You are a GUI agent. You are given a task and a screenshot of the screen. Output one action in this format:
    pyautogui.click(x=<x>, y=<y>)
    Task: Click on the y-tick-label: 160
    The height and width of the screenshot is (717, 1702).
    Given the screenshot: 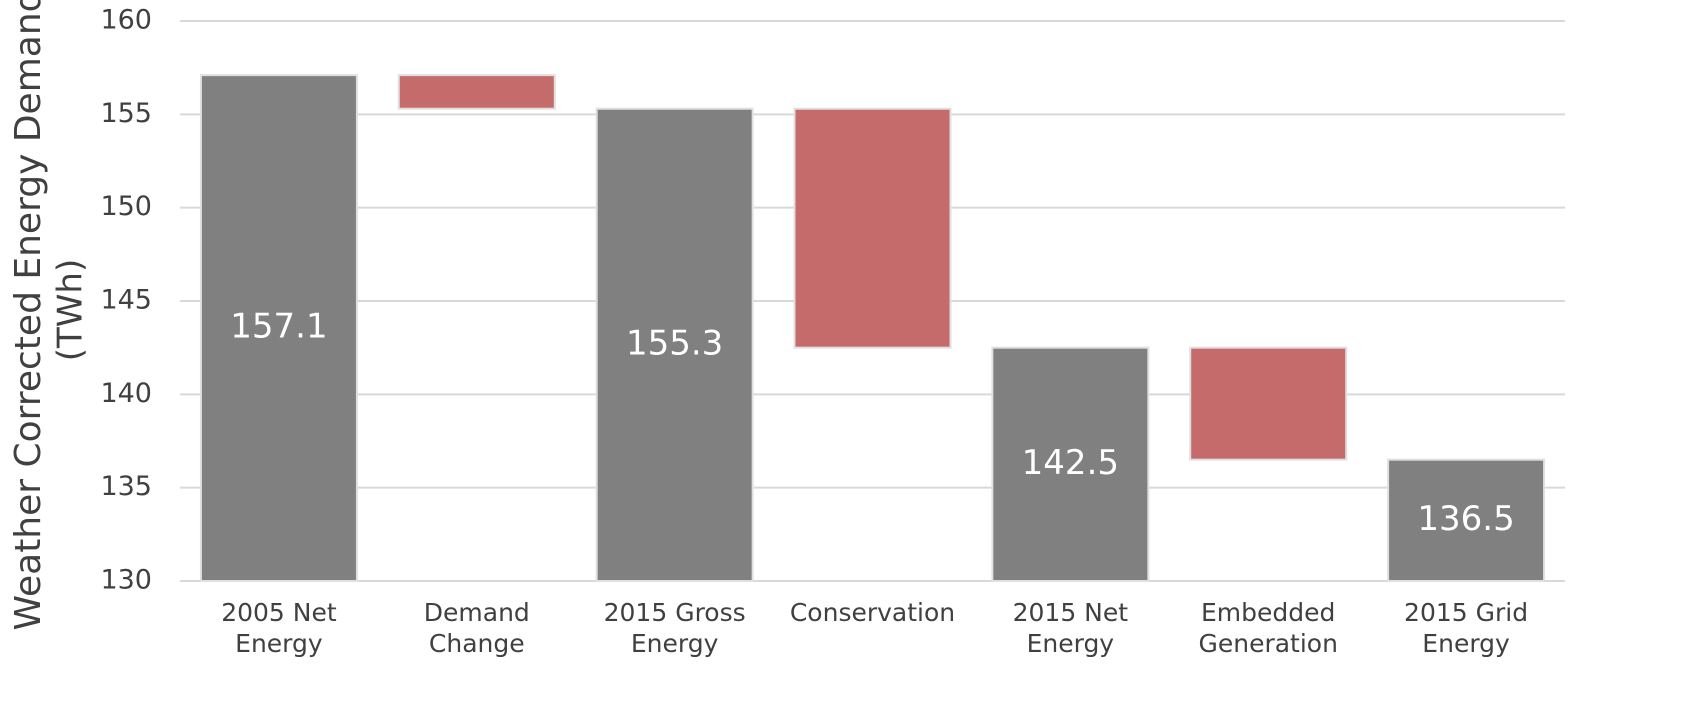 What is the action you would take?
    pyautogui.click(x=126, y=20)
    